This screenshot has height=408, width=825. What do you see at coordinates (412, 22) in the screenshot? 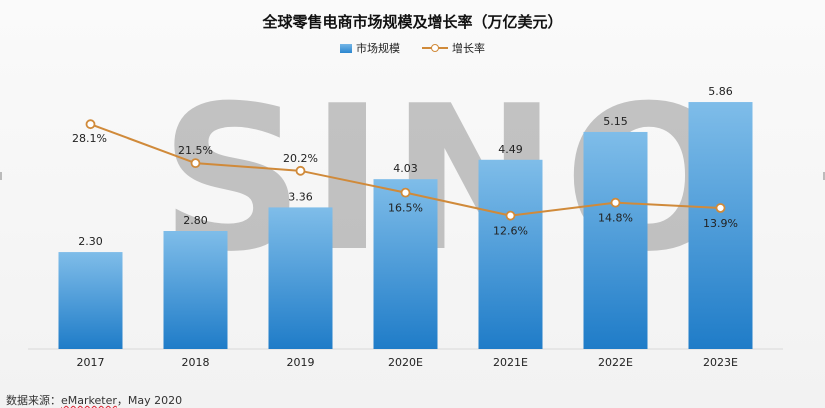
I see `chart-title: 全球零售电商市场规模及增长率（万亿美元）` at bounding box center [412, 22].